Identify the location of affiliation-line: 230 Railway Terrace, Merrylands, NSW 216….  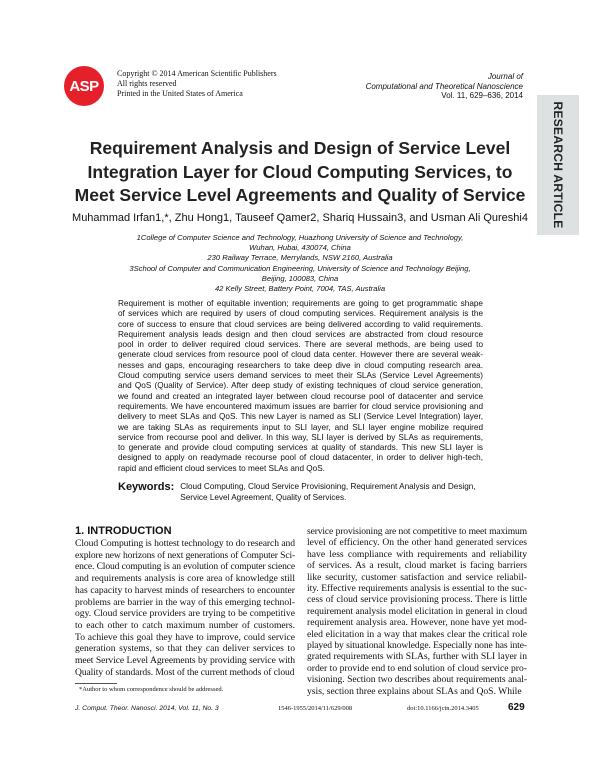
(300, 258).